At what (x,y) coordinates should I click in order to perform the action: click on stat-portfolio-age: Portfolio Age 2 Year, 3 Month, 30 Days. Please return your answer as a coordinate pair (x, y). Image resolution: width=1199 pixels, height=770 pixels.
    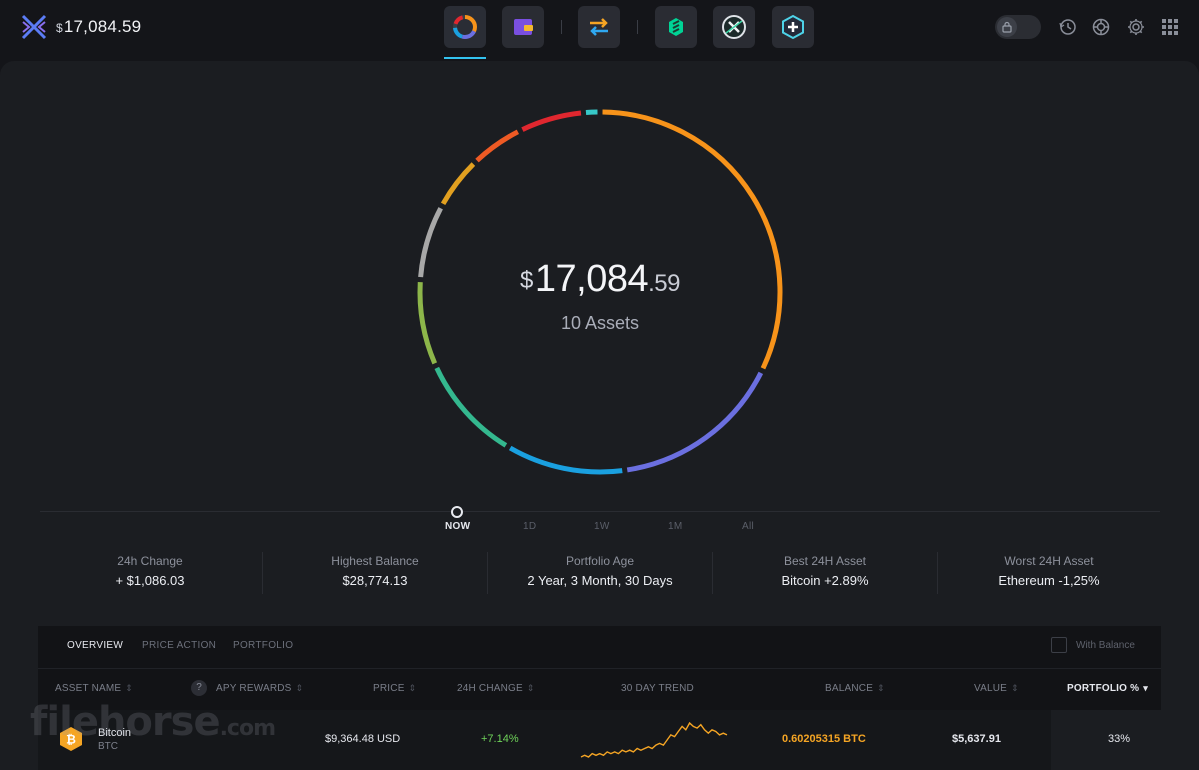
    Looking at the image, I should click on (600, 573).